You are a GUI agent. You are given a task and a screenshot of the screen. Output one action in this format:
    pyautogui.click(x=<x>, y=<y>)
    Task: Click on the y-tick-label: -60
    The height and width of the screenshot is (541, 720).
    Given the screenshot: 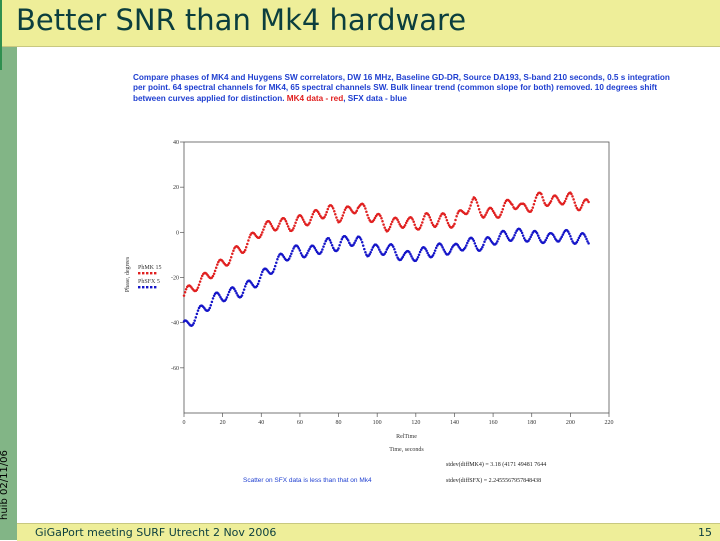 What is the action you would take?
    pyautogui.click(x=175, y=369)
    